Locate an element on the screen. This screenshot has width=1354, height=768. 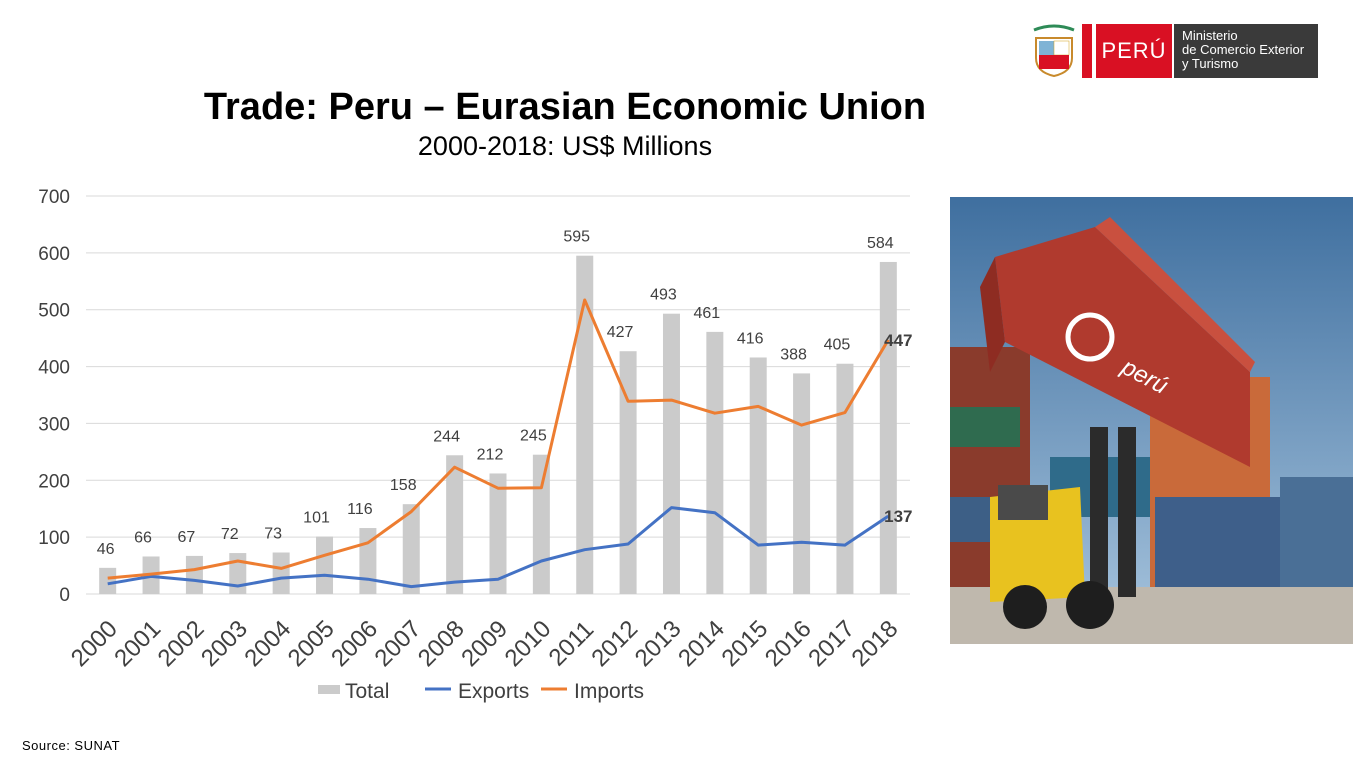
legend-swatch is located at coordinates (329, 689).